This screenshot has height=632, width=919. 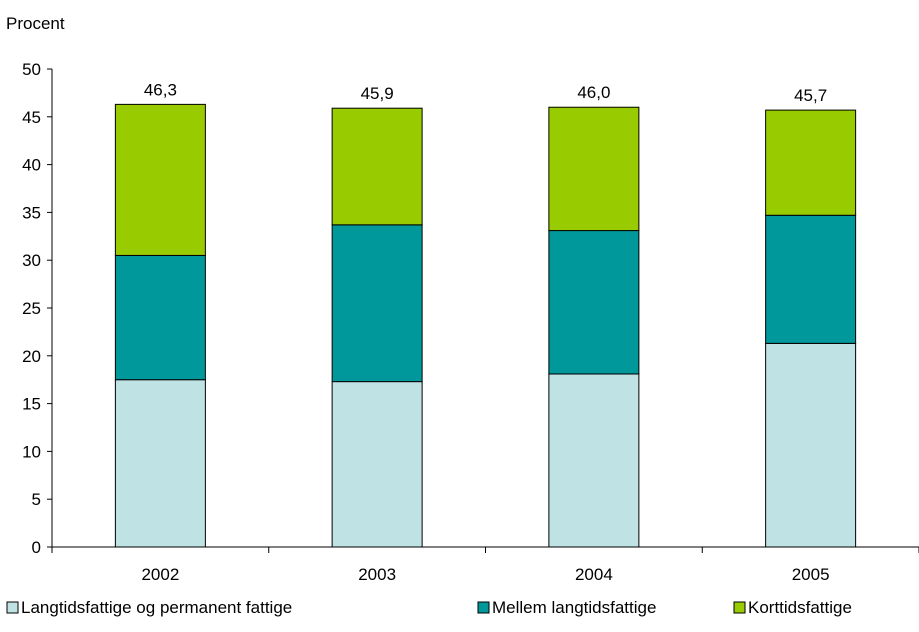 I want to click on x-tick-label-2005: 2005, so click(x=811, y=574).